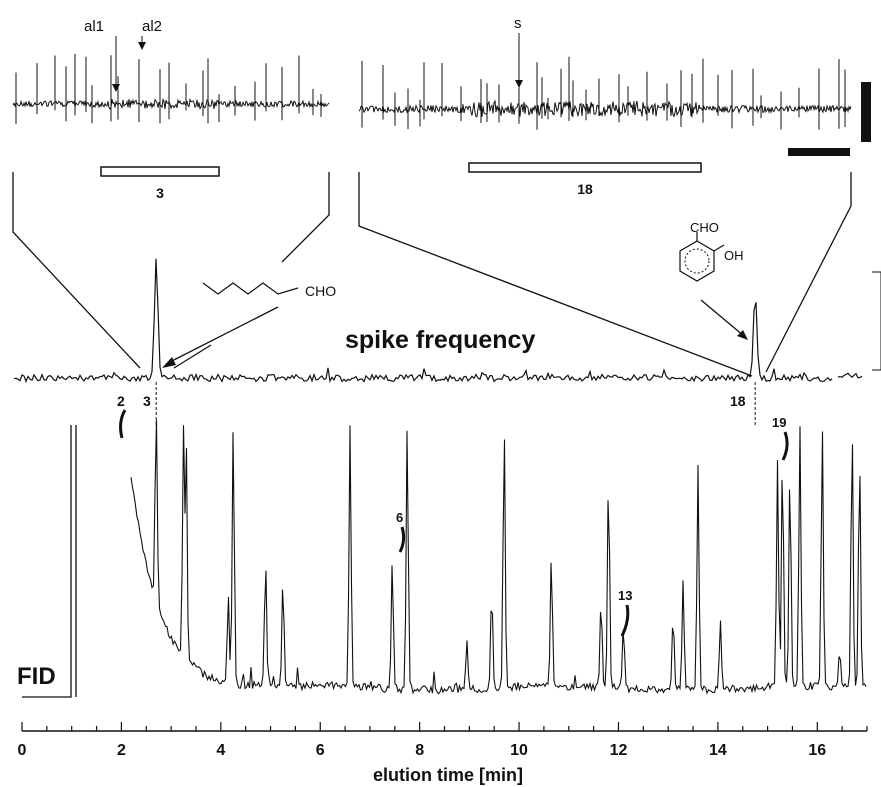 The height and width of the screenshot is (787, 881). Describe the element at coordinates (718, 750) in the screenshot. I see `x-tick-label: 14` at that location.